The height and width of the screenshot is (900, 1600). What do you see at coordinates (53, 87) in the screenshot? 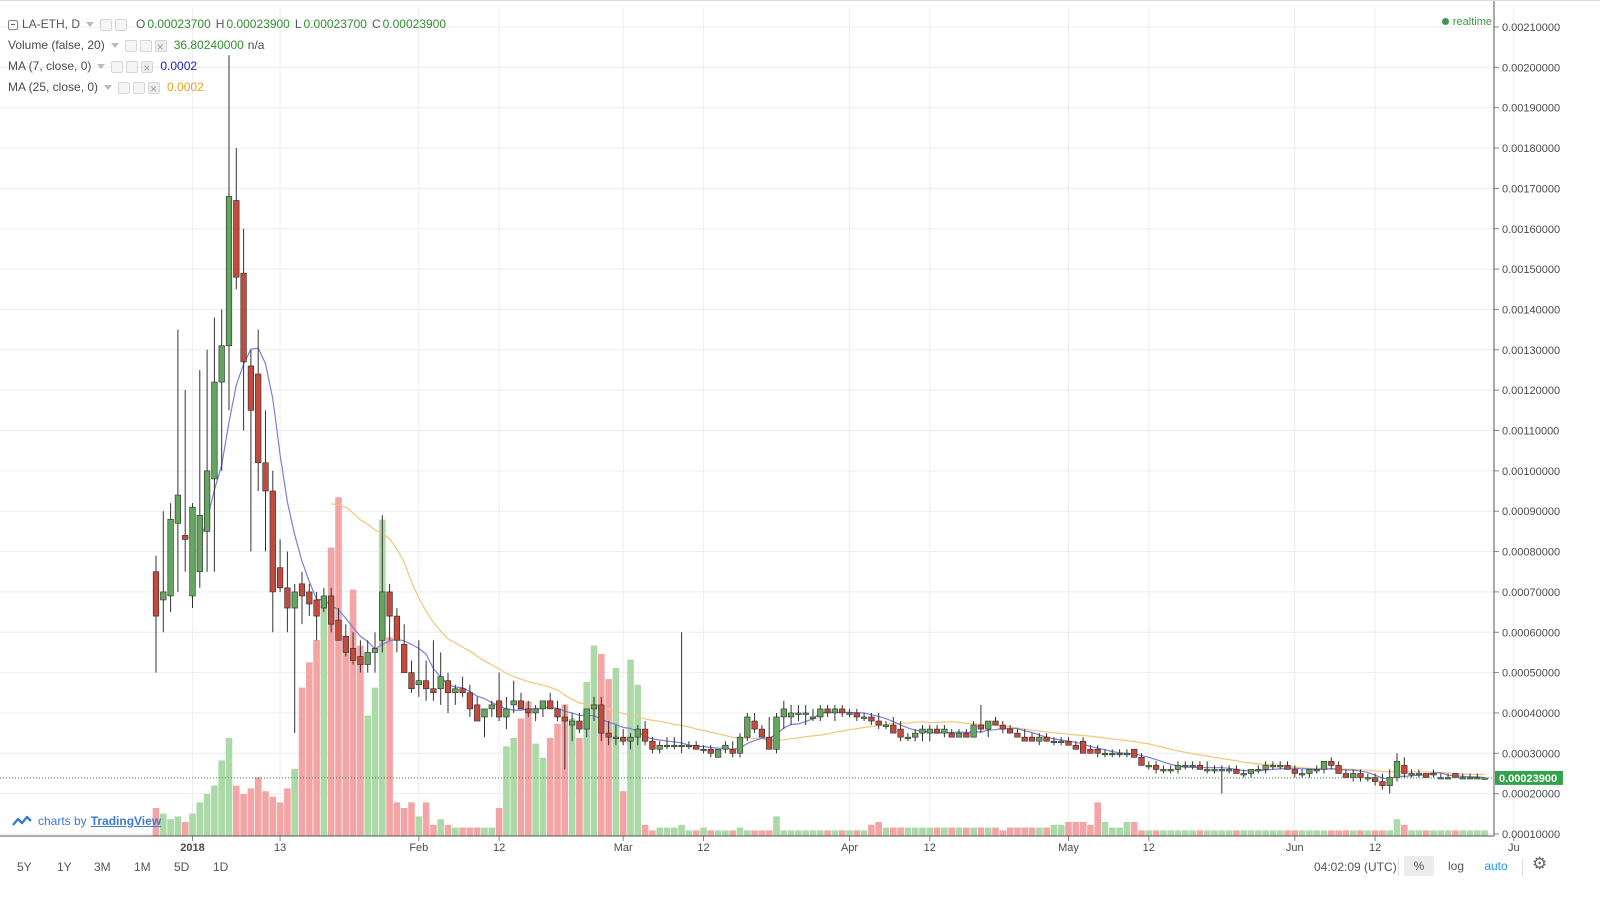
I see `indicator-label: MA (25, close, 0)` at bounding box center [53, 87].